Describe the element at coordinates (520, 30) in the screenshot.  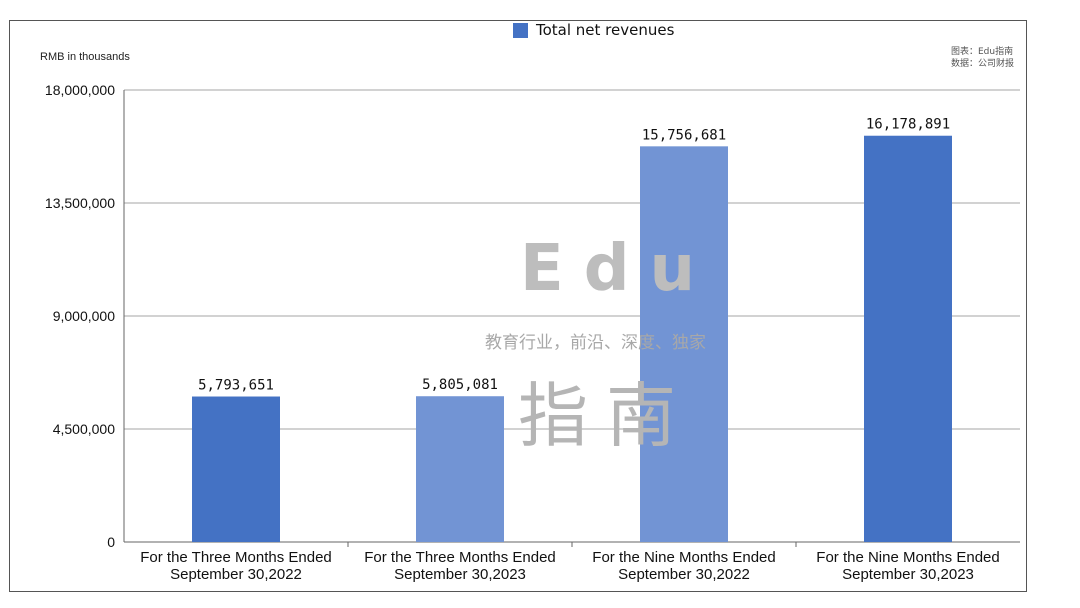
I see `legend-swatch` at that location.